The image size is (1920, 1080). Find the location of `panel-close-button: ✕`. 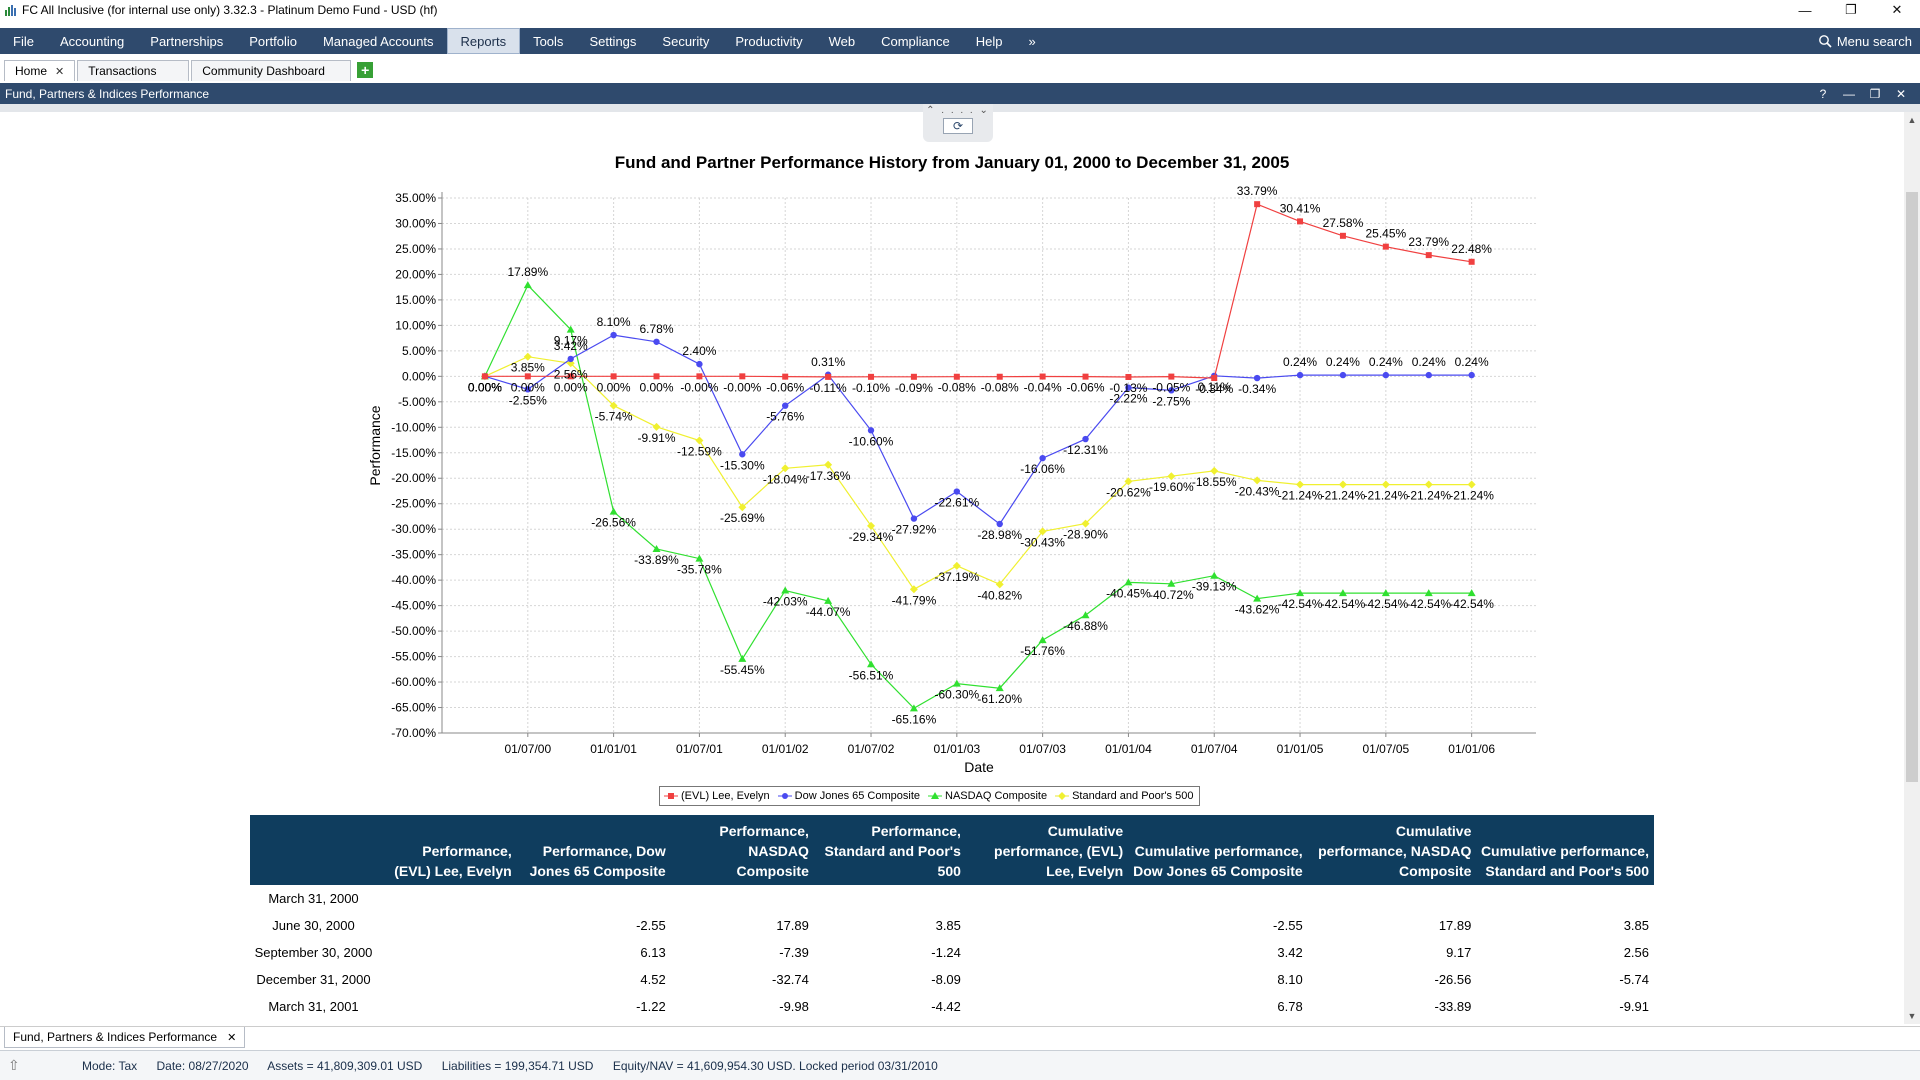

panel-close-button: ✕ is located at coordinates (1901, 93).